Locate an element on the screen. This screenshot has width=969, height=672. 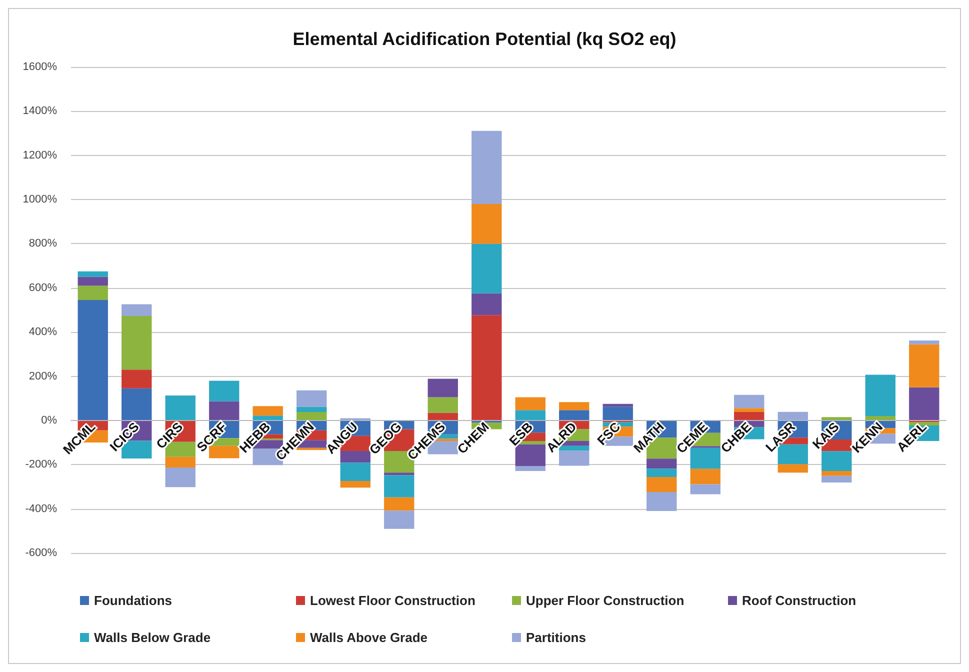
y-tick-label: -600% is located at coordinates (41, 553).